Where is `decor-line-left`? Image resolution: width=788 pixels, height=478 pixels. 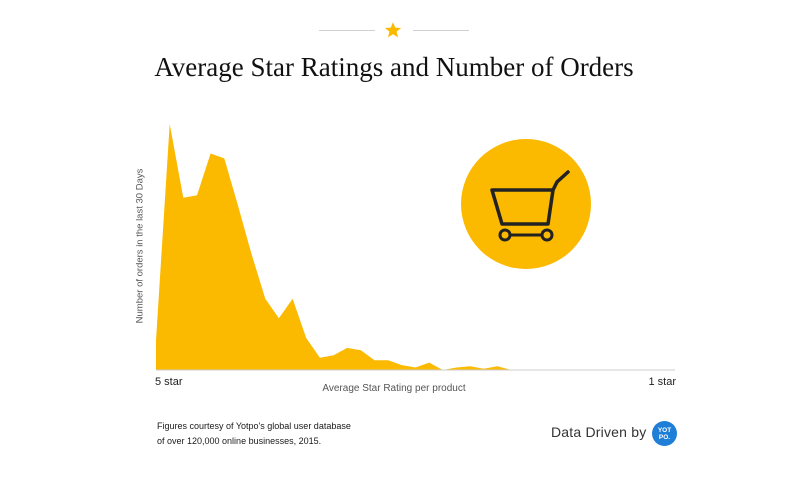
decor-line-left is located at coordinates (347, 30).